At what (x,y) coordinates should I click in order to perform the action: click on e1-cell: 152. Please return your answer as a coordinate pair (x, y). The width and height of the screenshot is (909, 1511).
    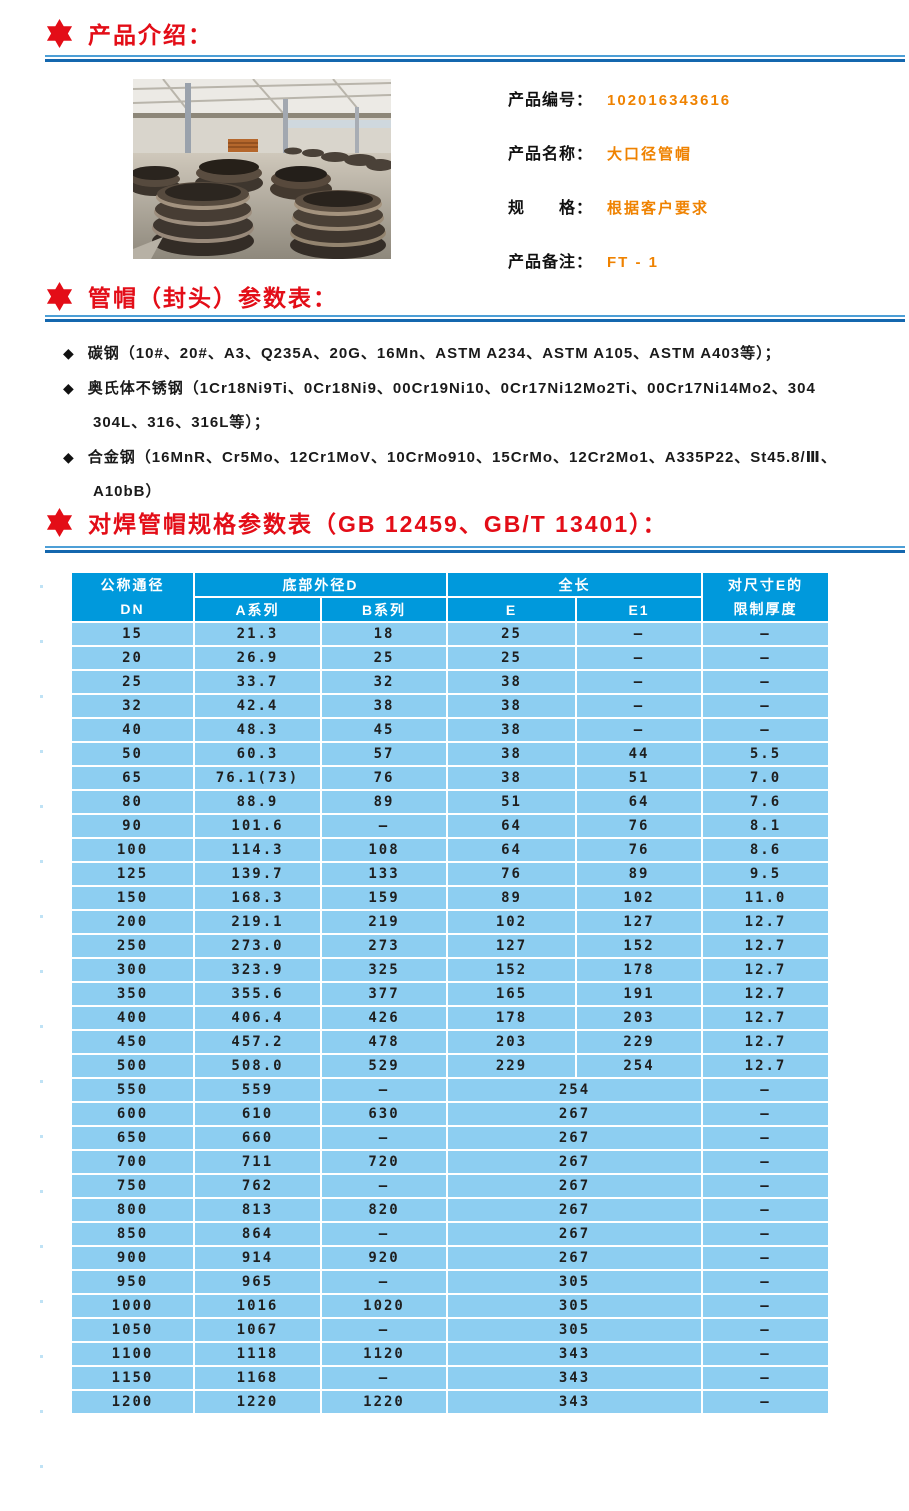
    Looking at the image, I should click on (639, 946).